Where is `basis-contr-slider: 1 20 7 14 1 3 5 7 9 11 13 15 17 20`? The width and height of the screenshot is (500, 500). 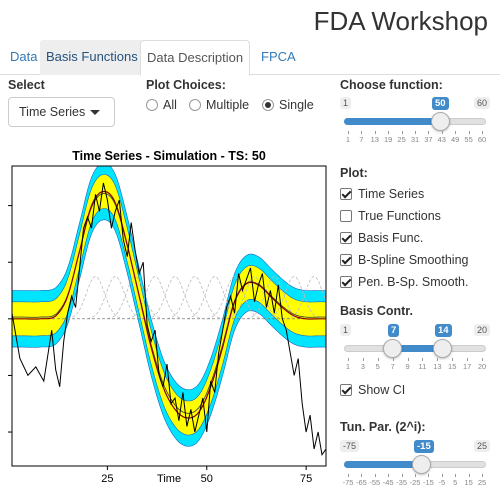
basis-contr-slider: 1 20 7 14 1 3 5 7 9 11 13 15 17 20 is located at coordinates (415, 354).